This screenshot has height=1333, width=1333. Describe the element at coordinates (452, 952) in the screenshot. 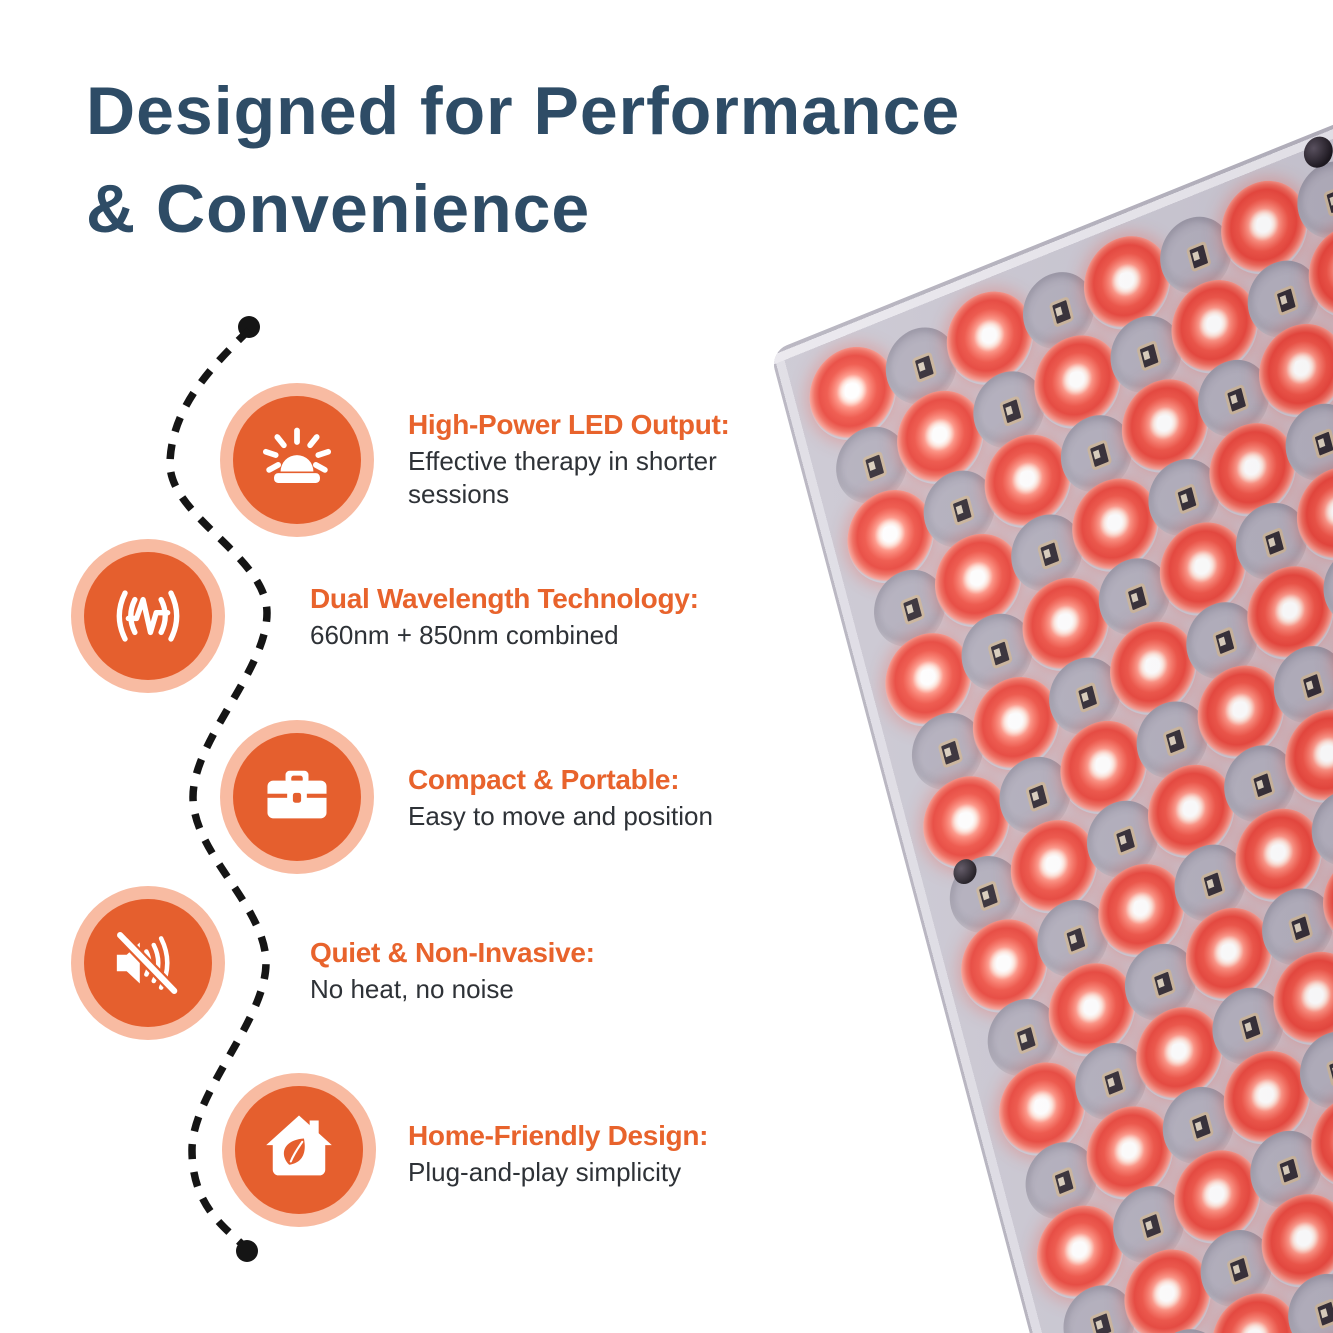

I see `feature-4-heading: Quiet & Non-Invasive:` at that location.